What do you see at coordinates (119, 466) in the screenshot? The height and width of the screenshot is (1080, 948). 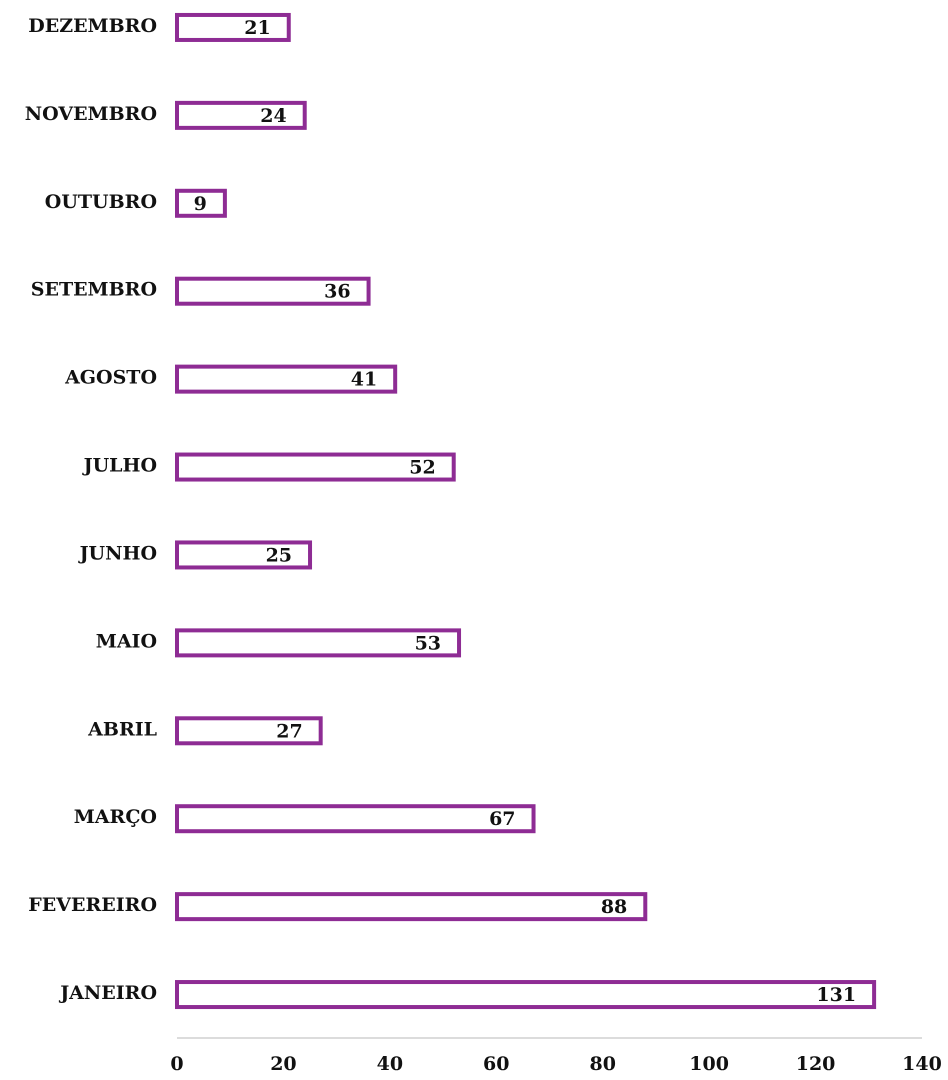 I see `y-tick-label: JULHO` at bounding box center [119, 466].